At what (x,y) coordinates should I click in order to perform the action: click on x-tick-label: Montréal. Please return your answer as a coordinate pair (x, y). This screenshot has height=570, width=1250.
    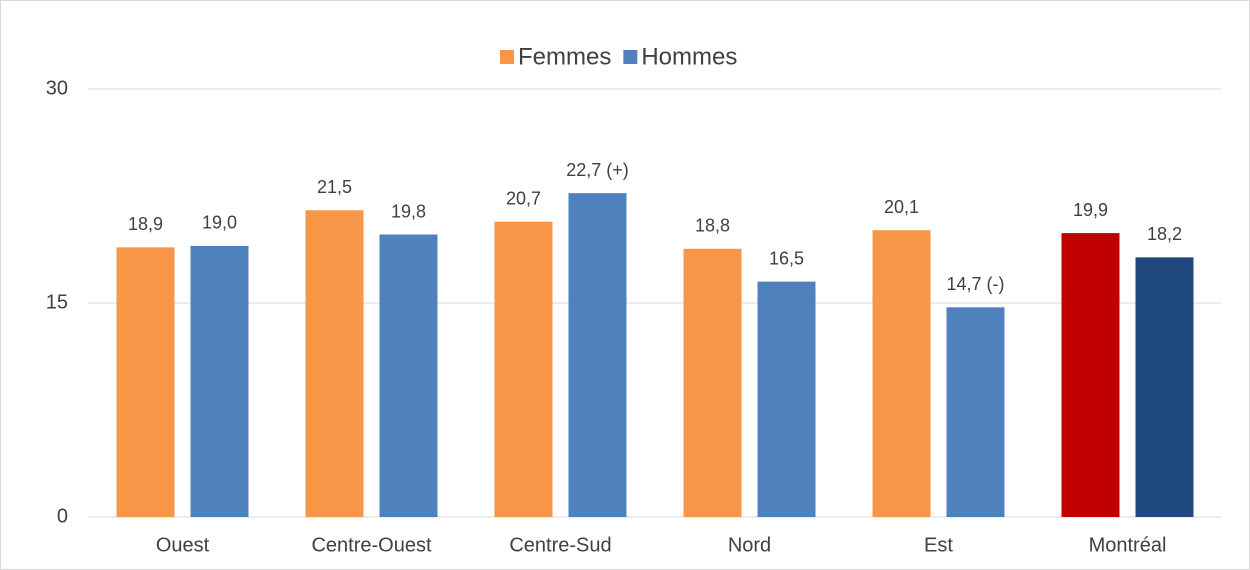
    Looking at the image, I should click on (1128, 545).